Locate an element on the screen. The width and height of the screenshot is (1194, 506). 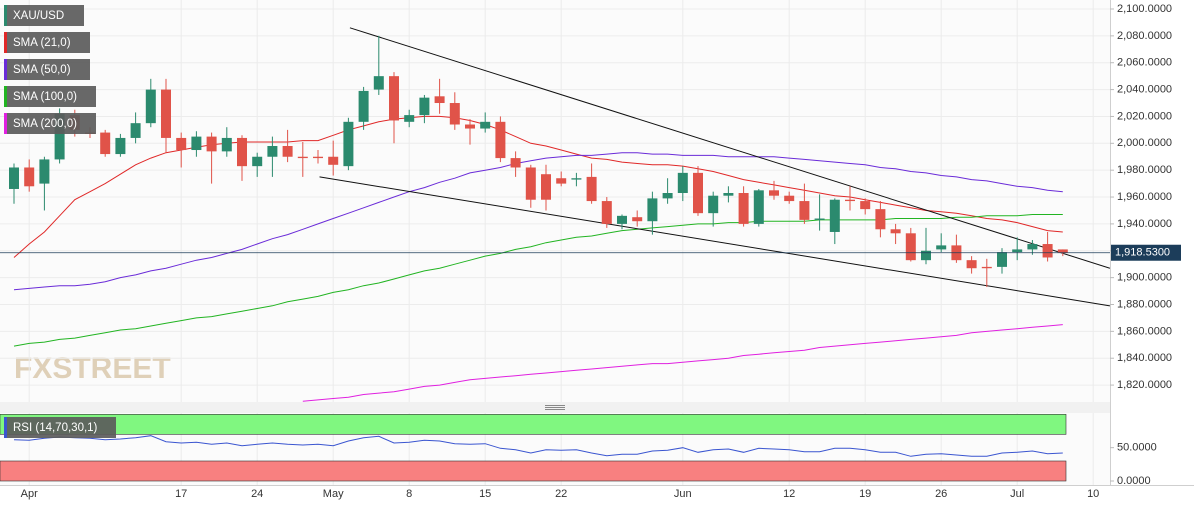
x-tick-label: Apr is located at coordinates (29, 494).